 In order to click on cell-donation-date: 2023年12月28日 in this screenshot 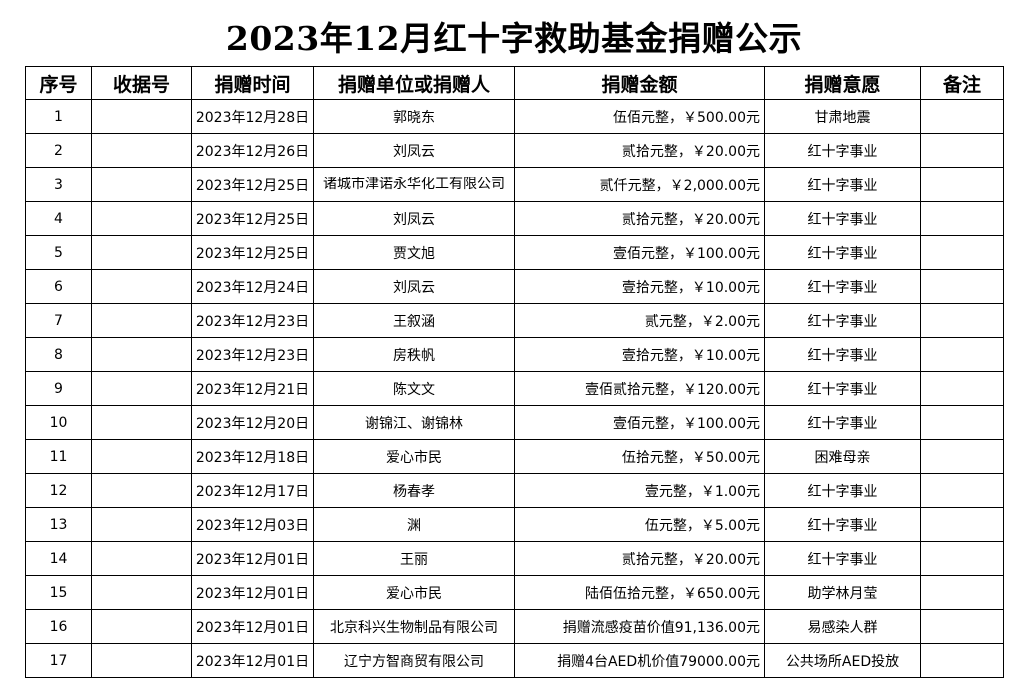, I will do `click(252, 116)`.